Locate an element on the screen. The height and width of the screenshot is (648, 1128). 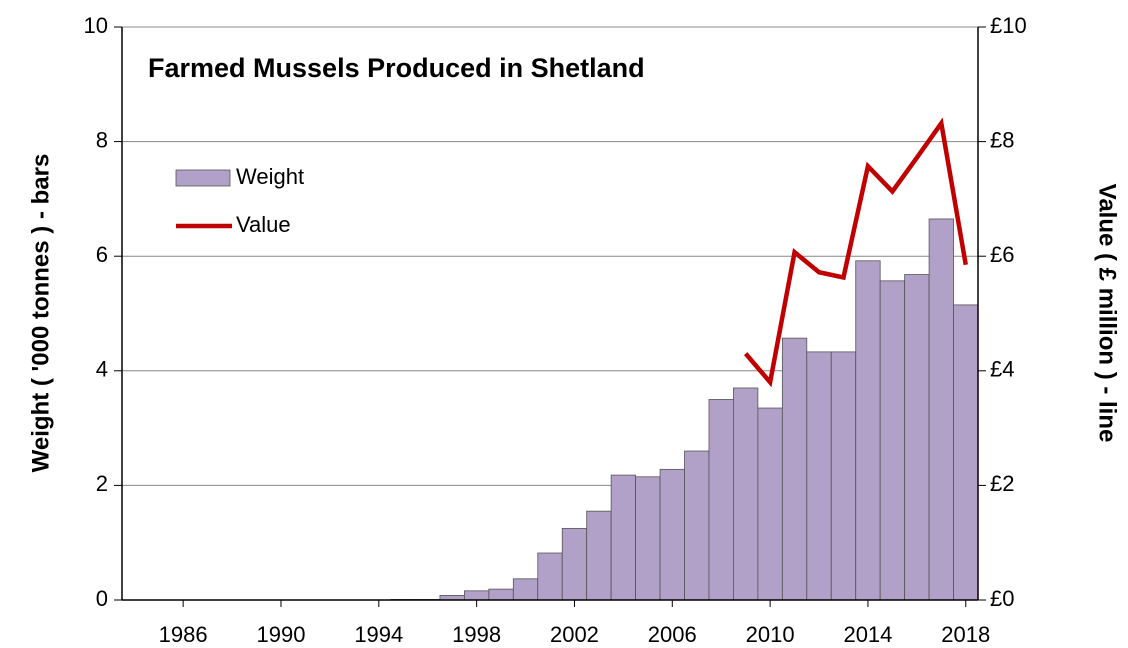
chart-title: Farmed Mussels Produced in Shetland is located at coordinates (396, 68).